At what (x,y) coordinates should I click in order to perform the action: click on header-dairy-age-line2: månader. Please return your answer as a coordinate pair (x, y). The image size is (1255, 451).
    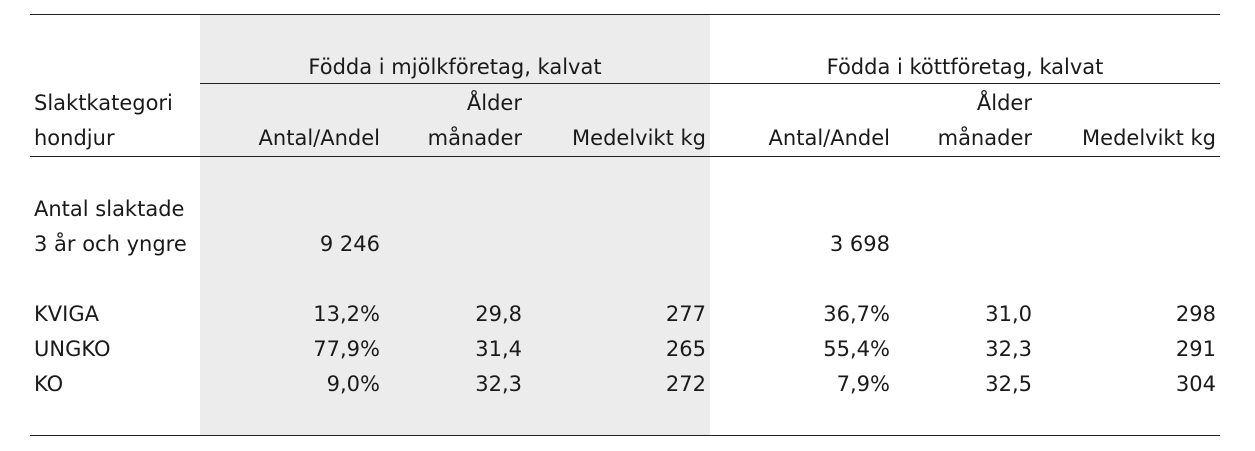
    Looking at the image, I should click on (474, 138).